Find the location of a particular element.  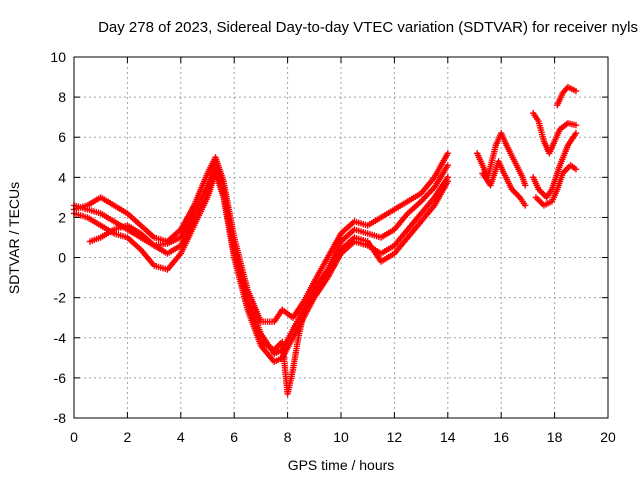

y-tick-label: -4 is located at coordinates (60, 338).